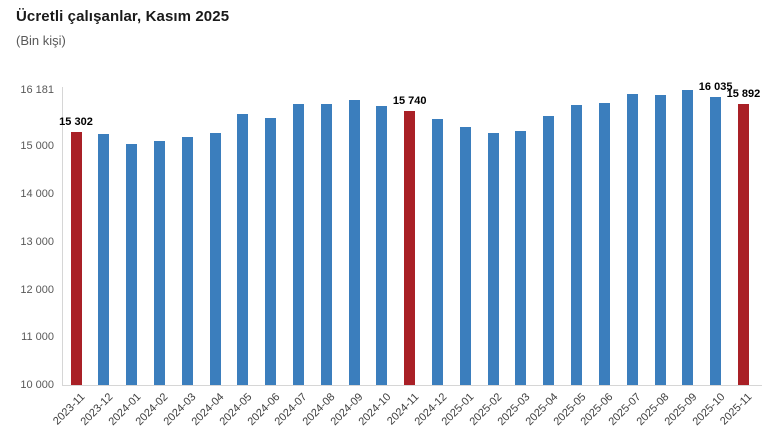  Describe the element at coordinates (715, 86) in the screenshot. I see `bar-value-label: 16 035` at that location.